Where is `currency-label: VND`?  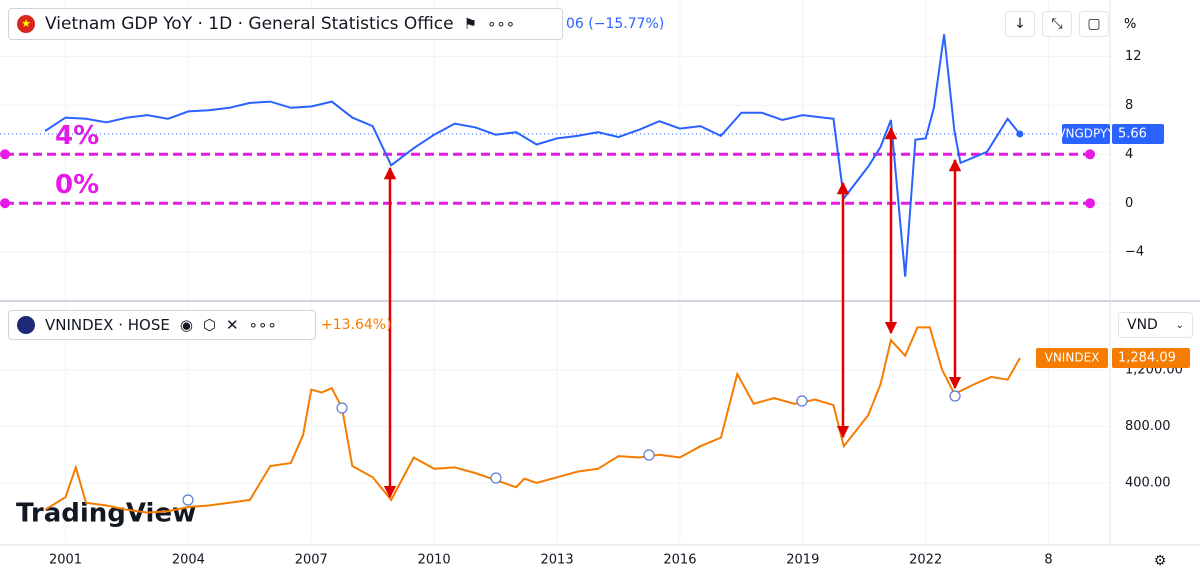 currency-label: VND is located at coordinates (1142, 325).